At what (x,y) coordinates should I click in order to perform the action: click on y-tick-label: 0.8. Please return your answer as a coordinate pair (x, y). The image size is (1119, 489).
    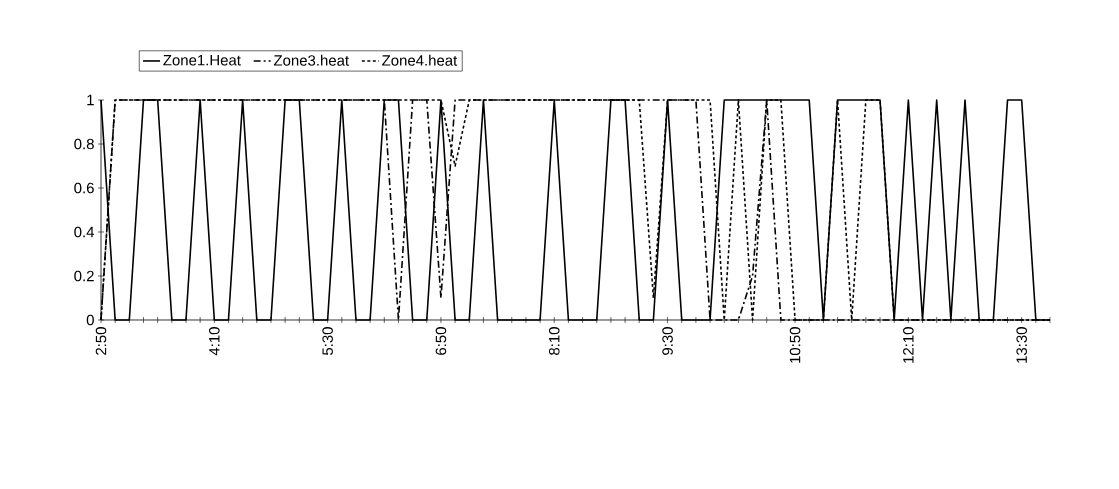
    Looking at the image, I should click on (84, 144).